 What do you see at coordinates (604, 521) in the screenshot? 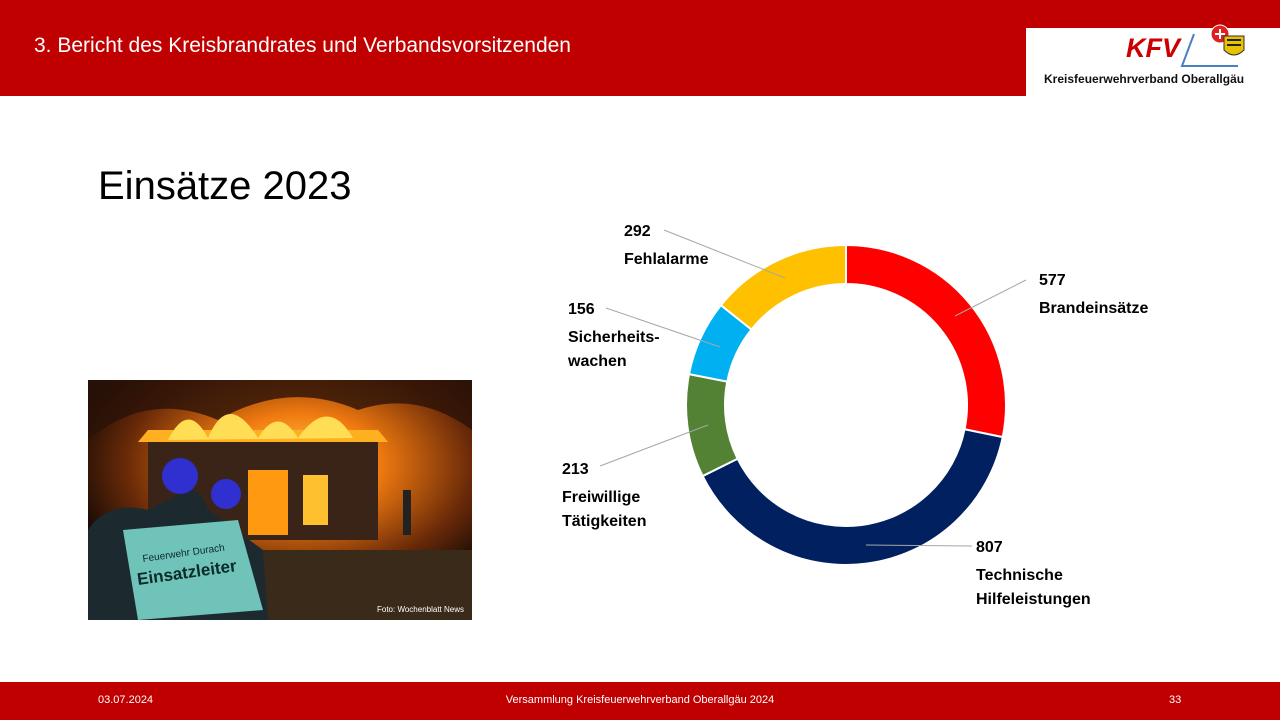
I see `data-label-name-freiwillige-tätigkeiten-1: Tätigkeiten` at bounding box center [604, 521].